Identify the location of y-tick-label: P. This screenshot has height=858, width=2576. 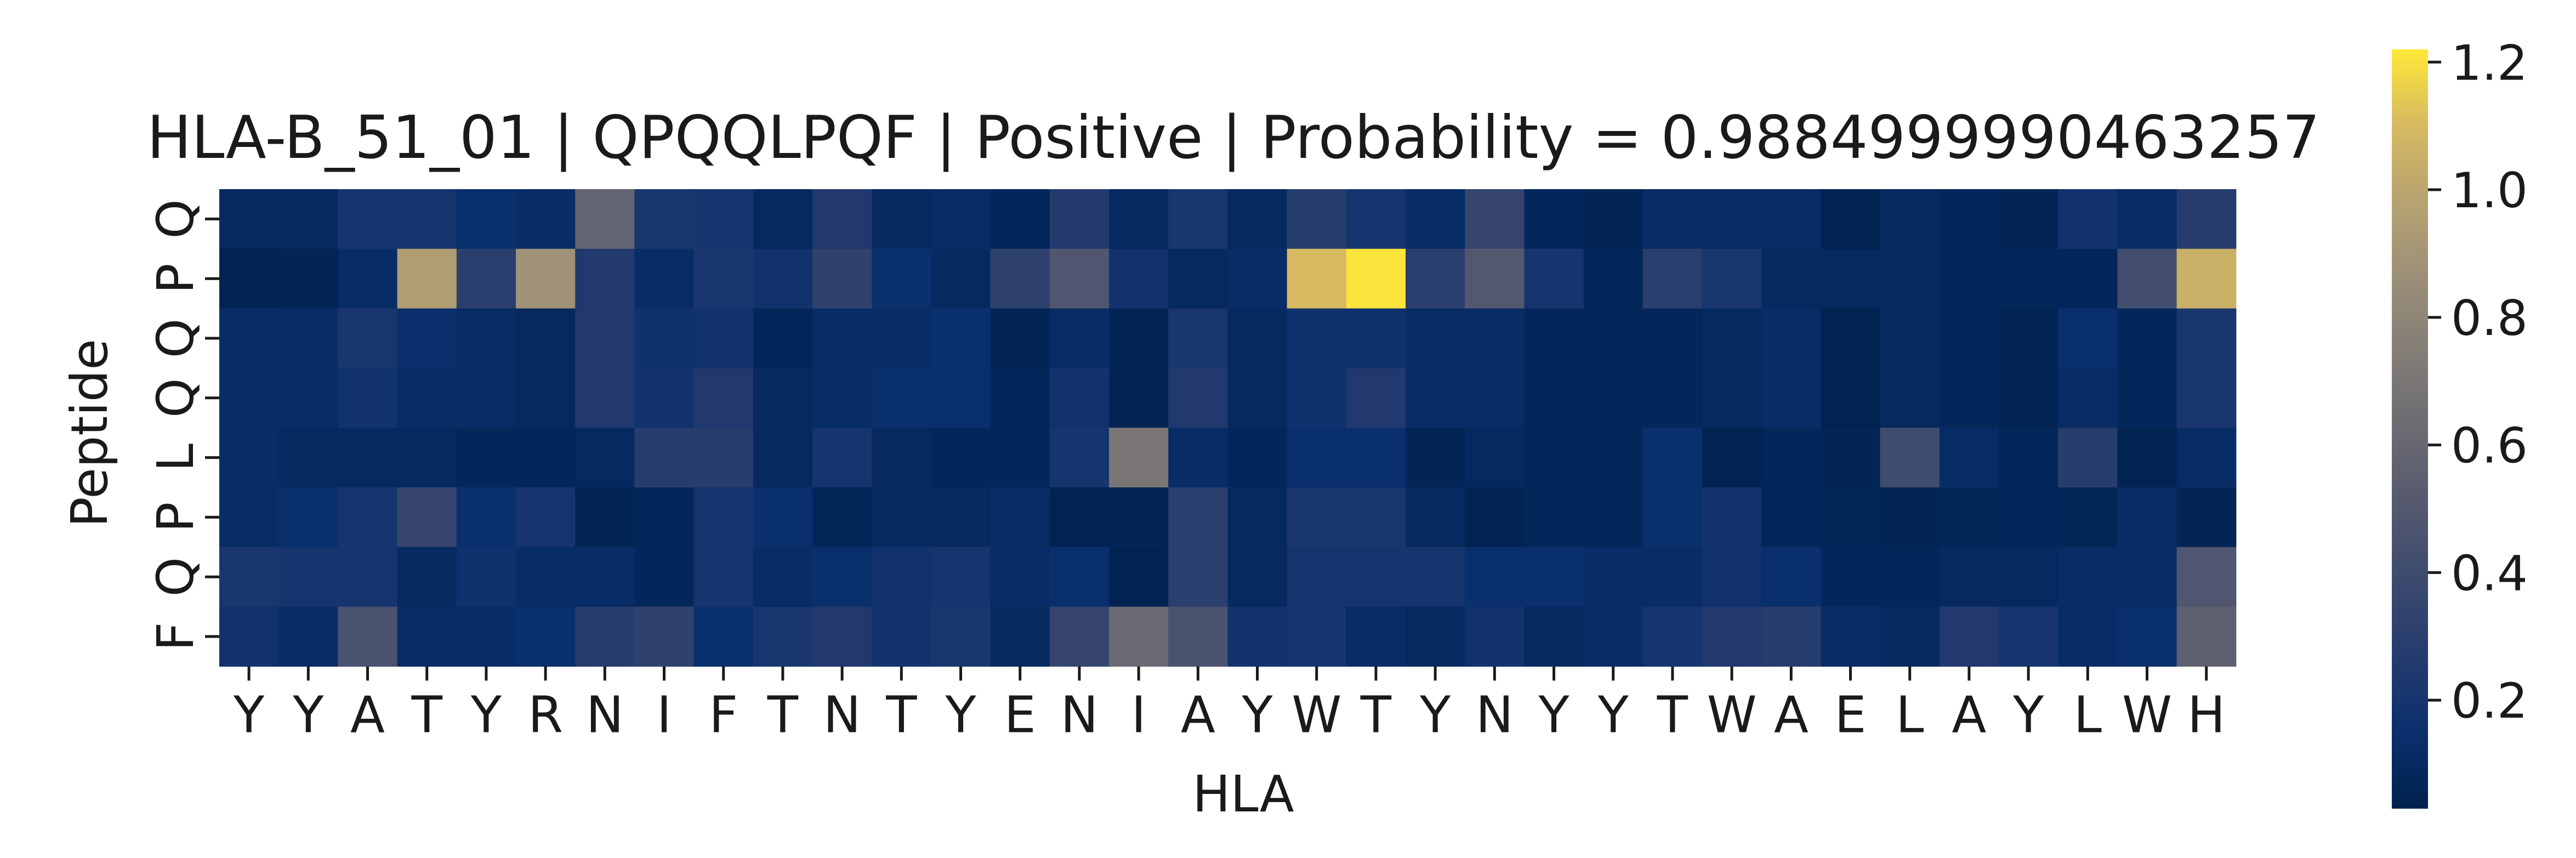
(175, 278).